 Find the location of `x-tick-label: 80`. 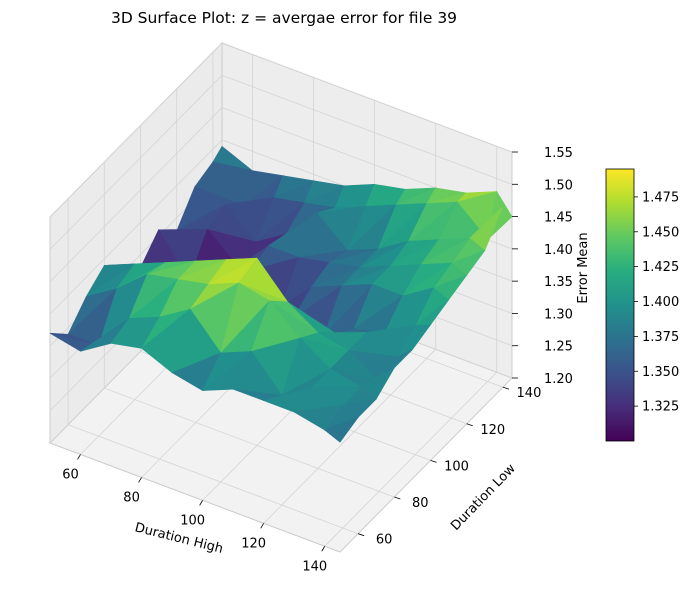

x-tick-label: 80 is located at coordinates (131, 497).